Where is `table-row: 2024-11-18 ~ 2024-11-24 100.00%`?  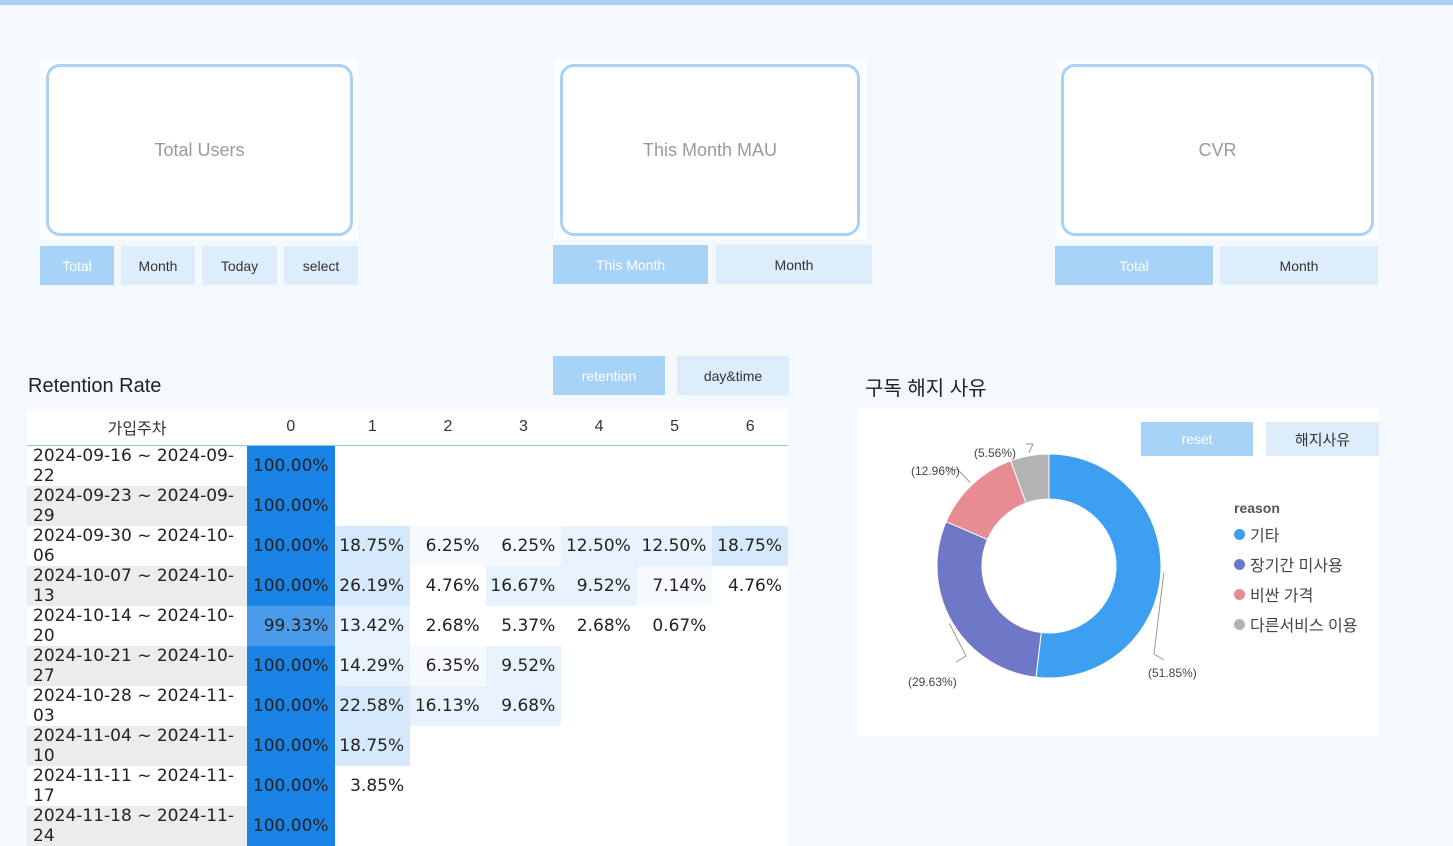 table-row: 2024-11-18 ~ 2024-11-24 100.00% is located at coordinates (407, 826).